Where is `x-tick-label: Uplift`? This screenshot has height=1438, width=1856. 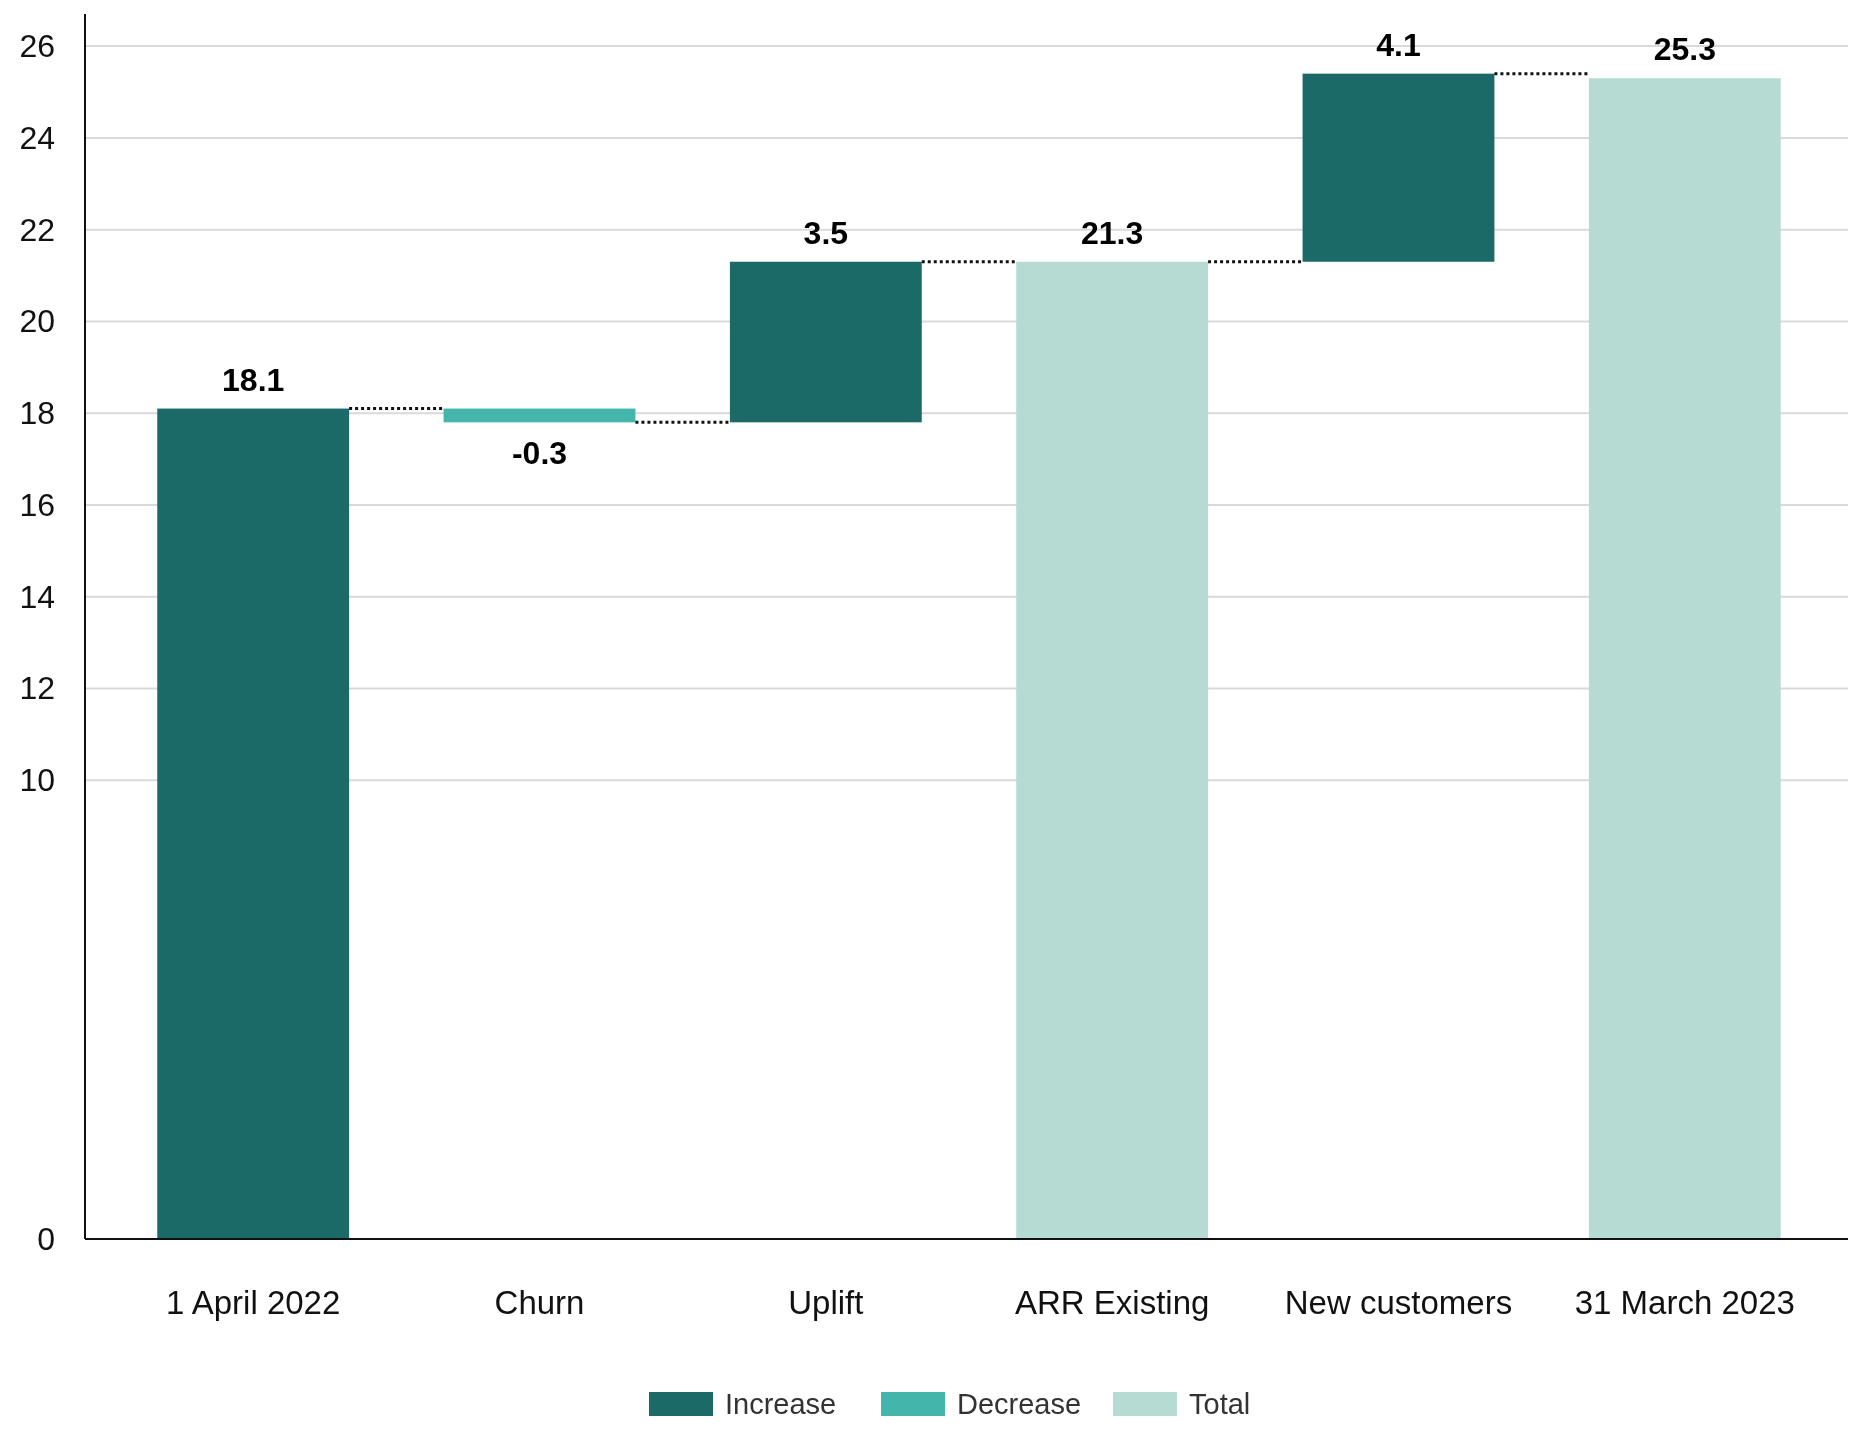 x-tick-label: Uplift is located at coordinates (826, 1302).